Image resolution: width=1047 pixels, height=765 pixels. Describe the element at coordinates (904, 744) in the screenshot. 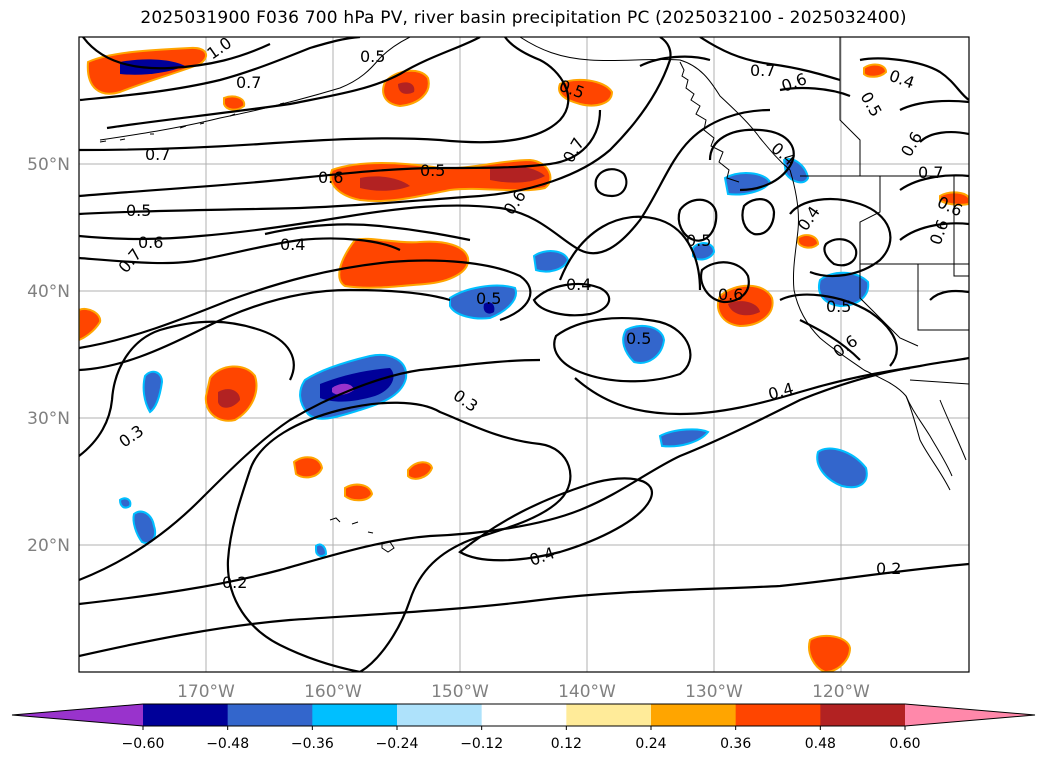

I see `colorbar-tick-label: 0.60` at that location.